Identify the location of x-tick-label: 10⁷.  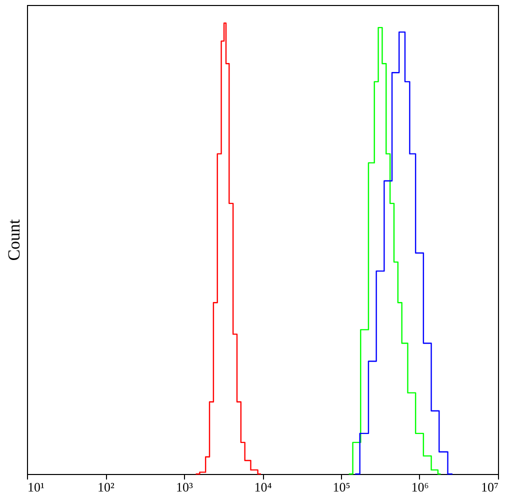
(489, 487).